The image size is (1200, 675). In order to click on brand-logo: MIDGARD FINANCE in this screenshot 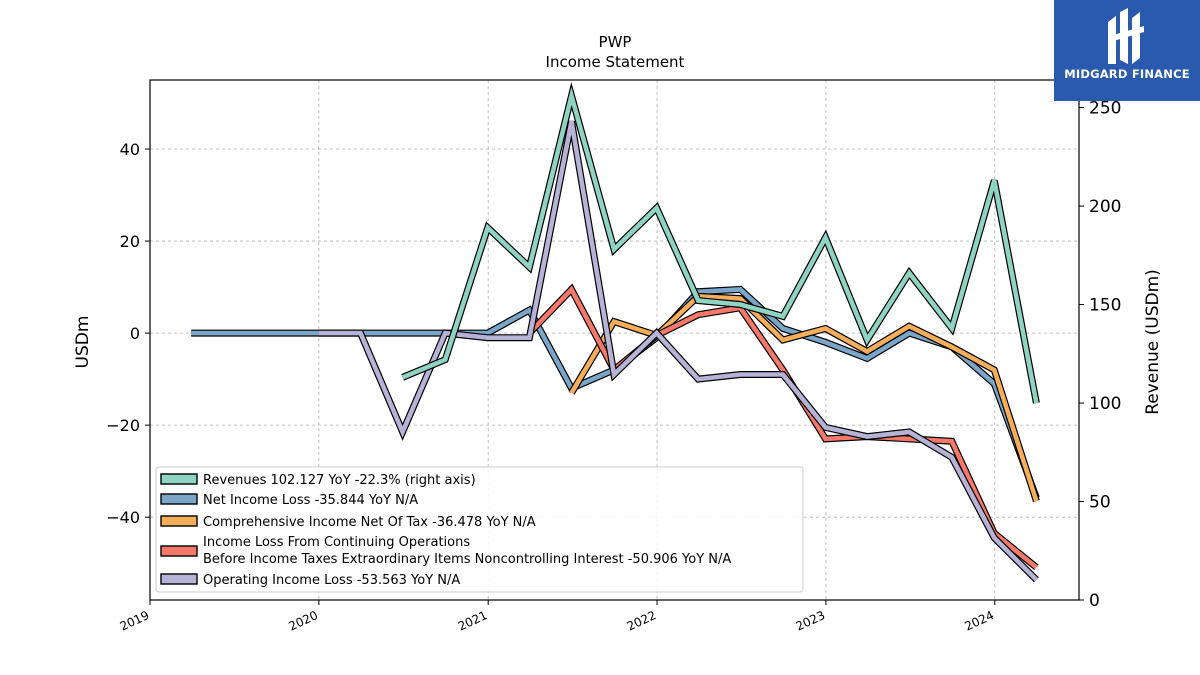, I will do `click(1127, 50)`.